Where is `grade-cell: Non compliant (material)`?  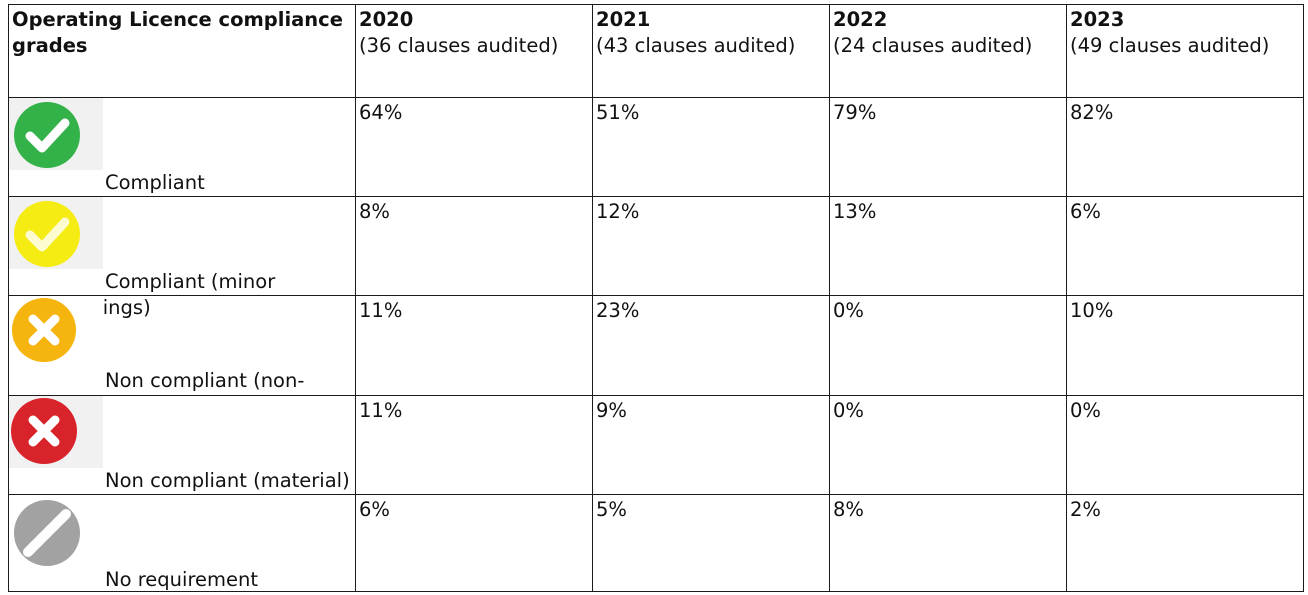
grade-cell: Non compliant (material) is located at coordinates (182, 444).